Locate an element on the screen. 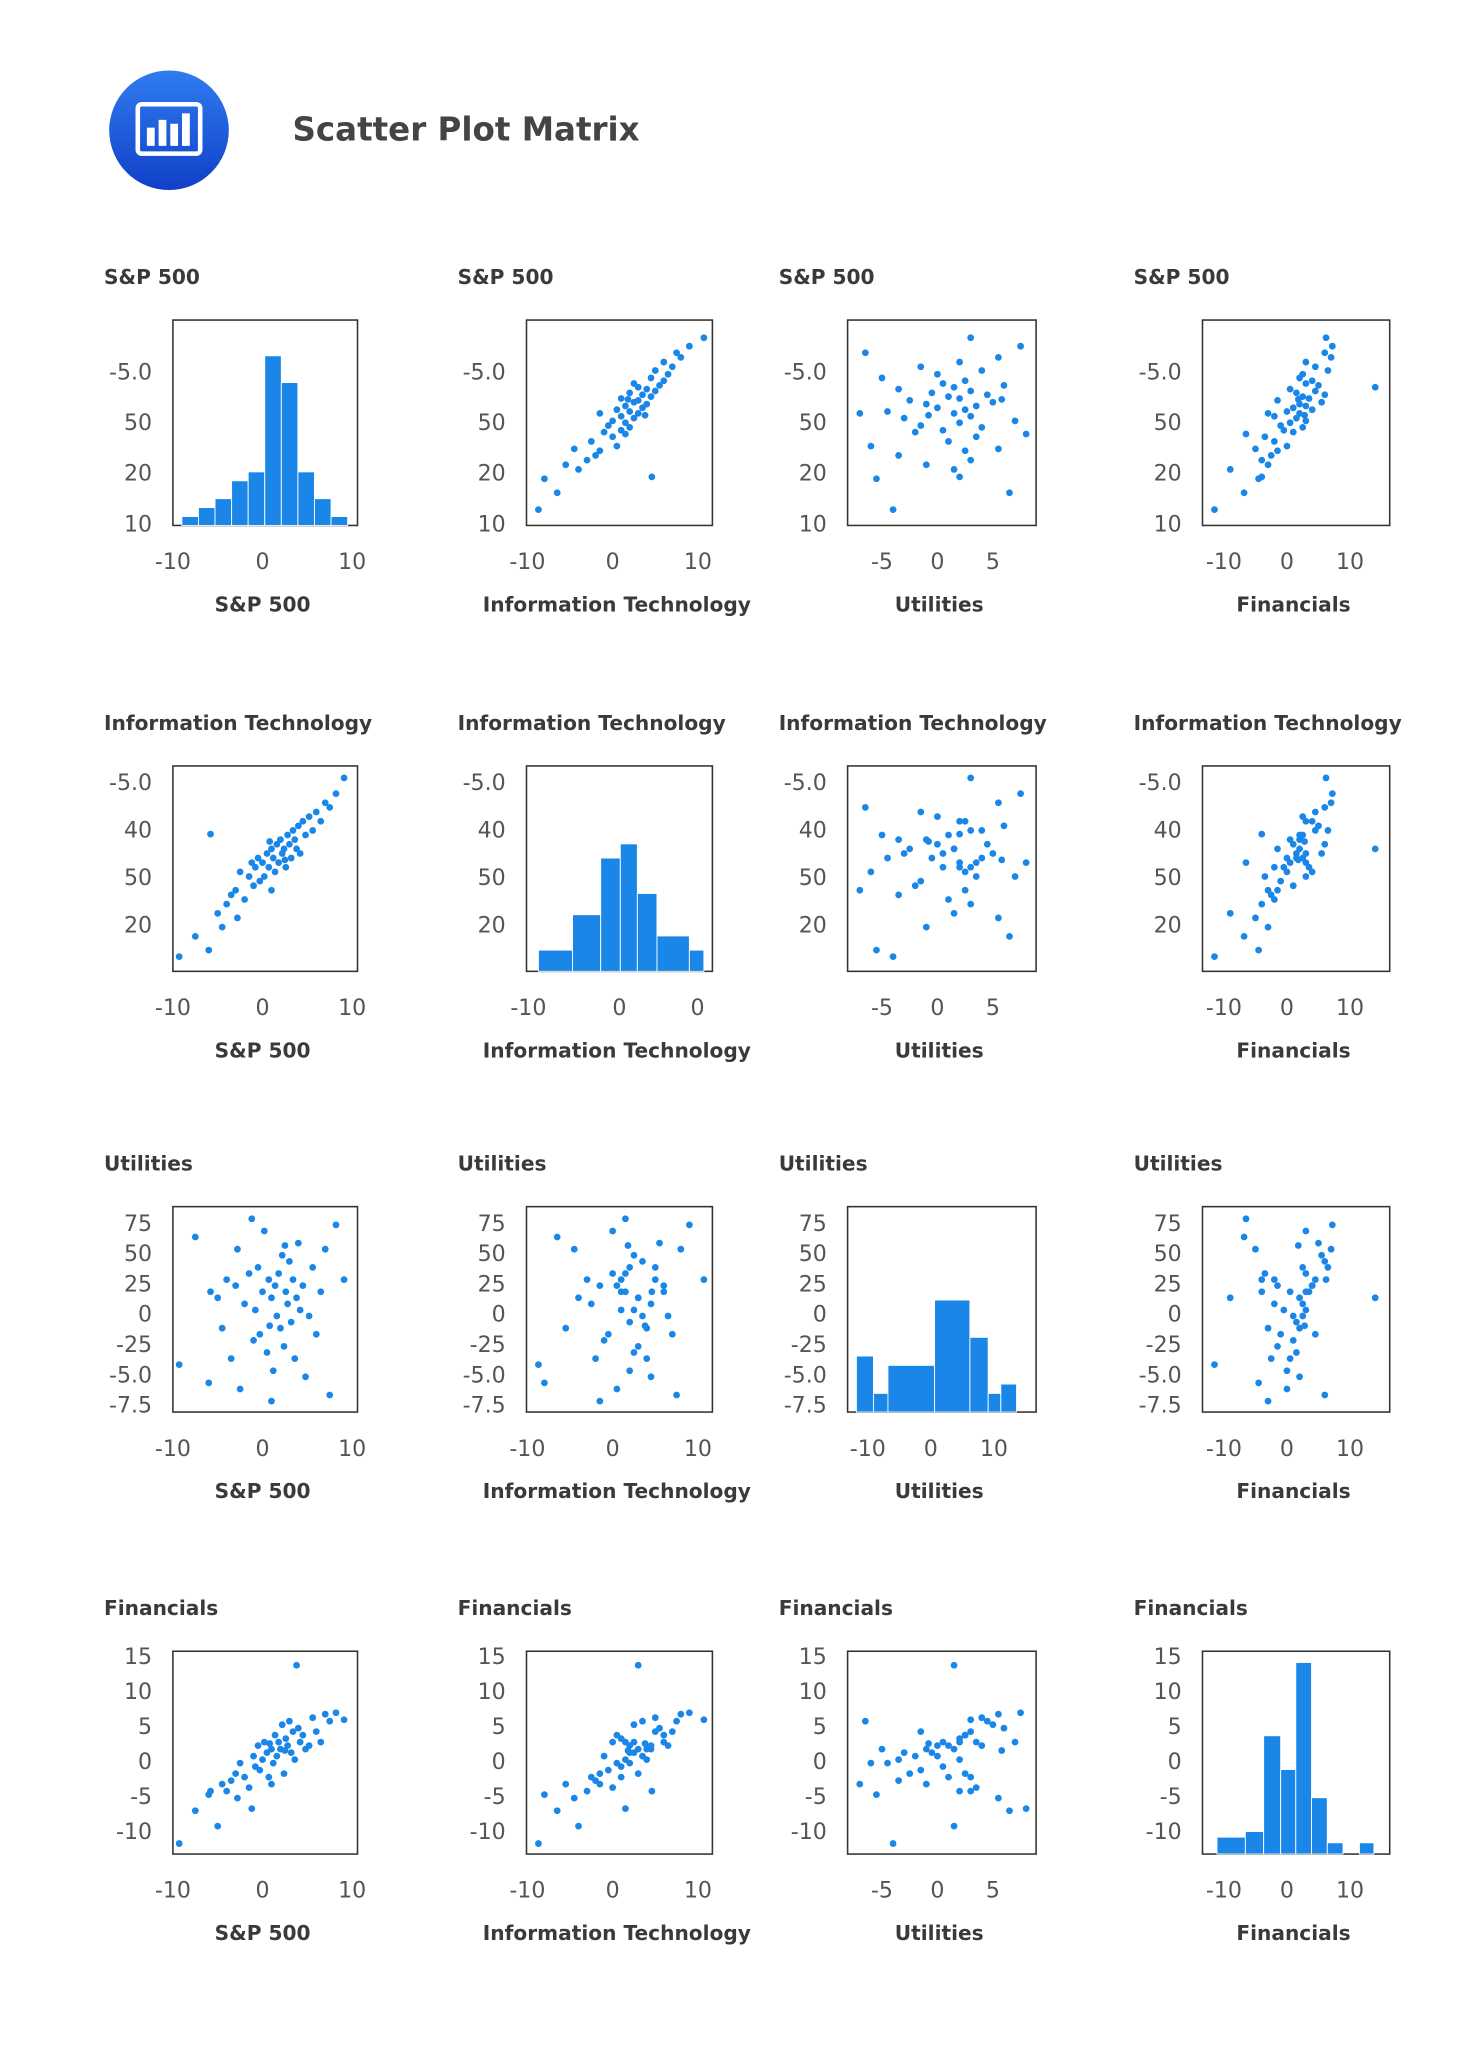 This screenshot has width=1482, height=2048. x-axis-label: Financials is located at coordinates (1293, 605).